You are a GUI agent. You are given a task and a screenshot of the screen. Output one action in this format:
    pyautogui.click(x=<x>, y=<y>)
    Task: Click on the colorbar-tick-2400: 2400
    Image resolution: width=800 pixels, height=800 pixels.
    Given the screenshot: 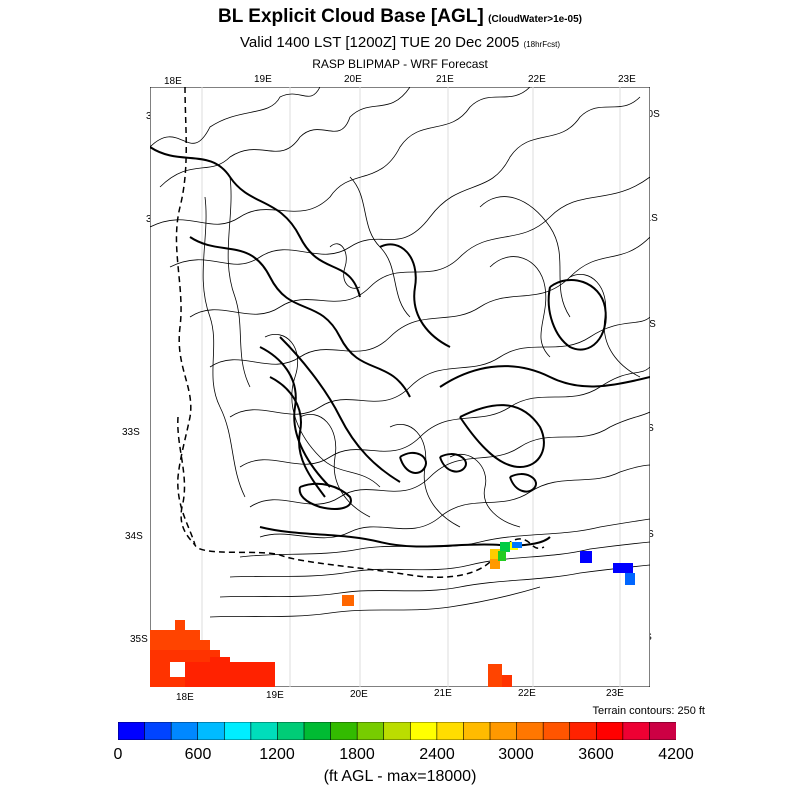 What is the action you would take?
    pyautogui.click(x=437, y=754)
    